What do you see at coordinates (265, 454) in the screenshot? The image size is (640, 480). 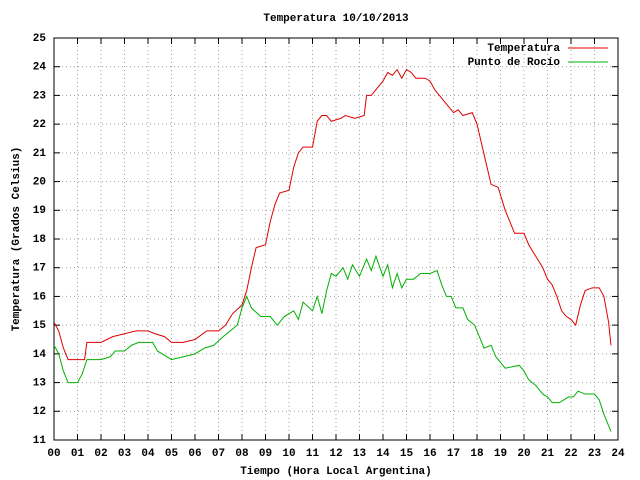 I see `x-tick-label: 09` at bounding box center [265, 454].